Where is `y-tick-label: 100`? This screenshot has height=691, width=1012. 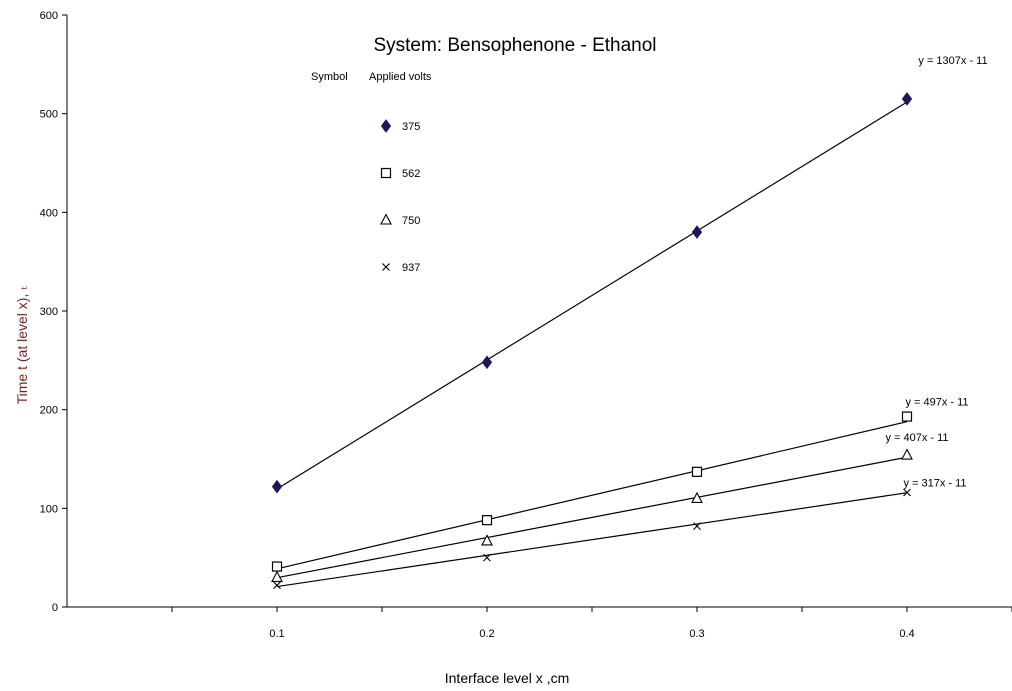 y-tick-label: 100 is located at coordinates (49, 509).